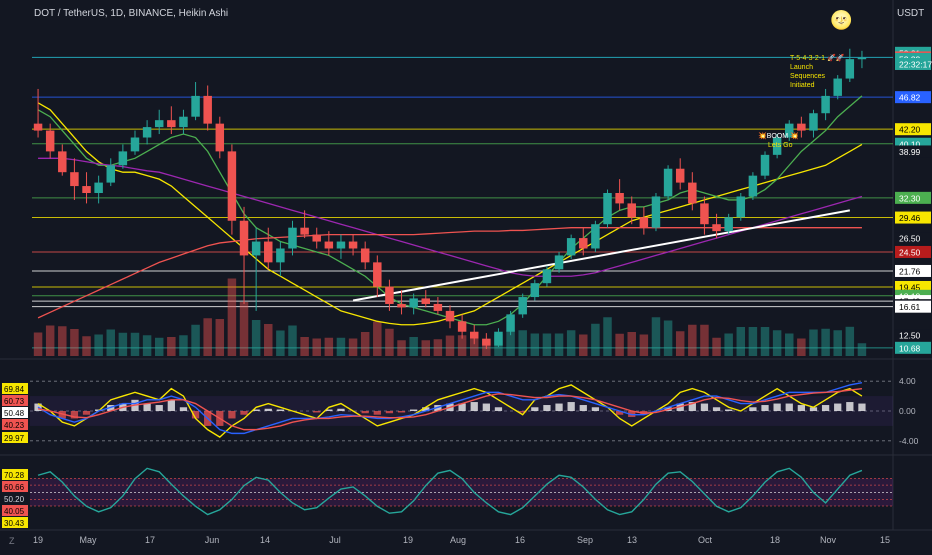 Image resolution: width=932 pixels, height=555 pixels. I want to click on trendline, so click(601, 255).